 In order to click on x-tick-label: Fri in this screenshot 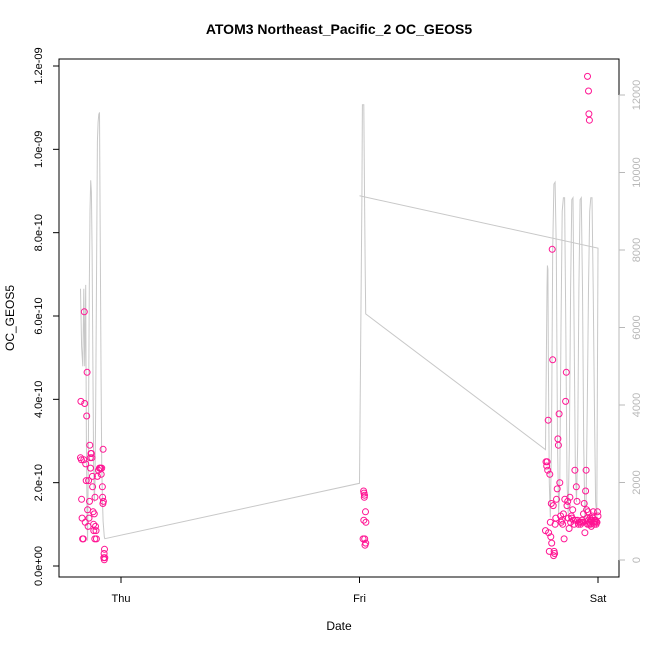, I will do `click(359, 599)`.